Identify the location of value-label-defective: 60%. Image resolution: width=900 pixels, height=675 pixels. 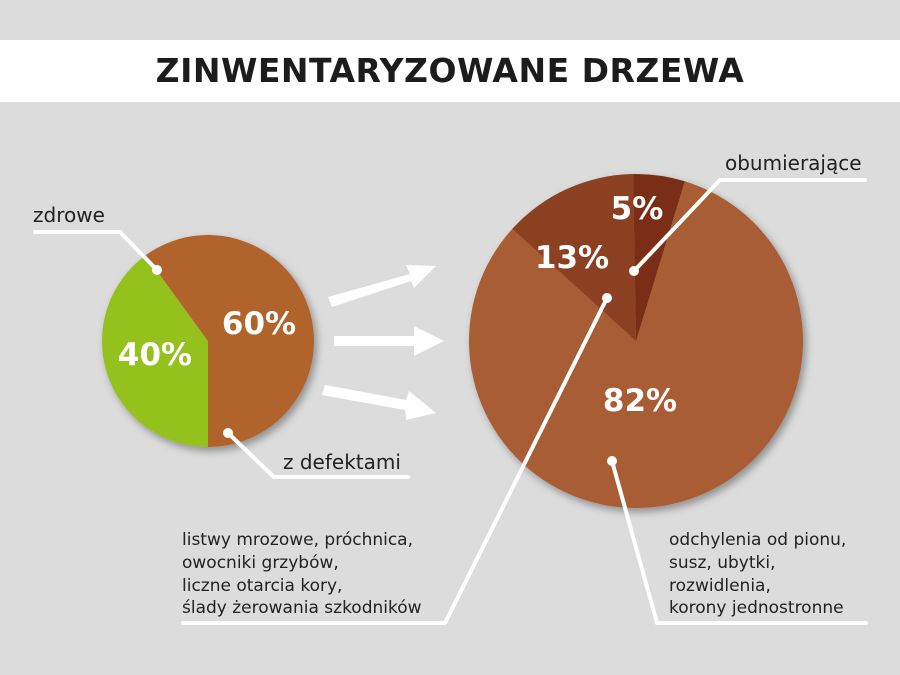
(259, 324).